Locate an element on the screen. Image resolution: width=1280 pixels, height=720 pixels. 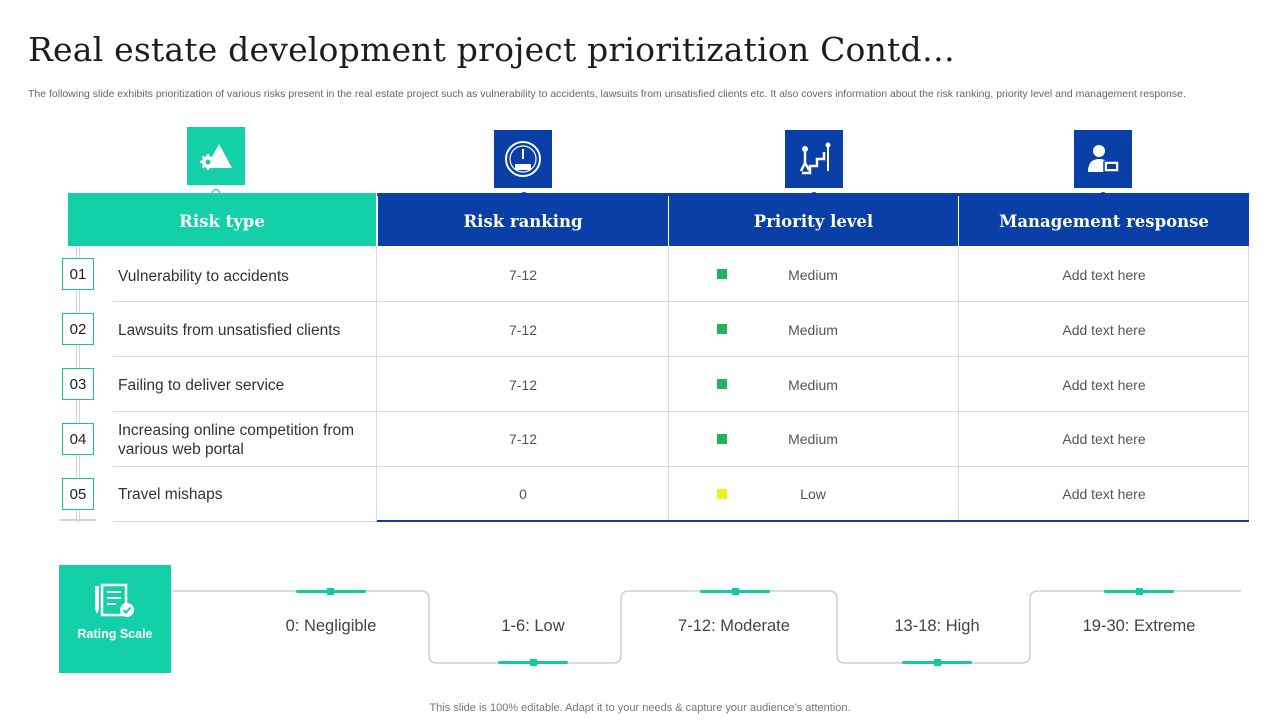
risk-type-cell: Lawsuits from unsatisfied clients is located at coordinates (229, 330).